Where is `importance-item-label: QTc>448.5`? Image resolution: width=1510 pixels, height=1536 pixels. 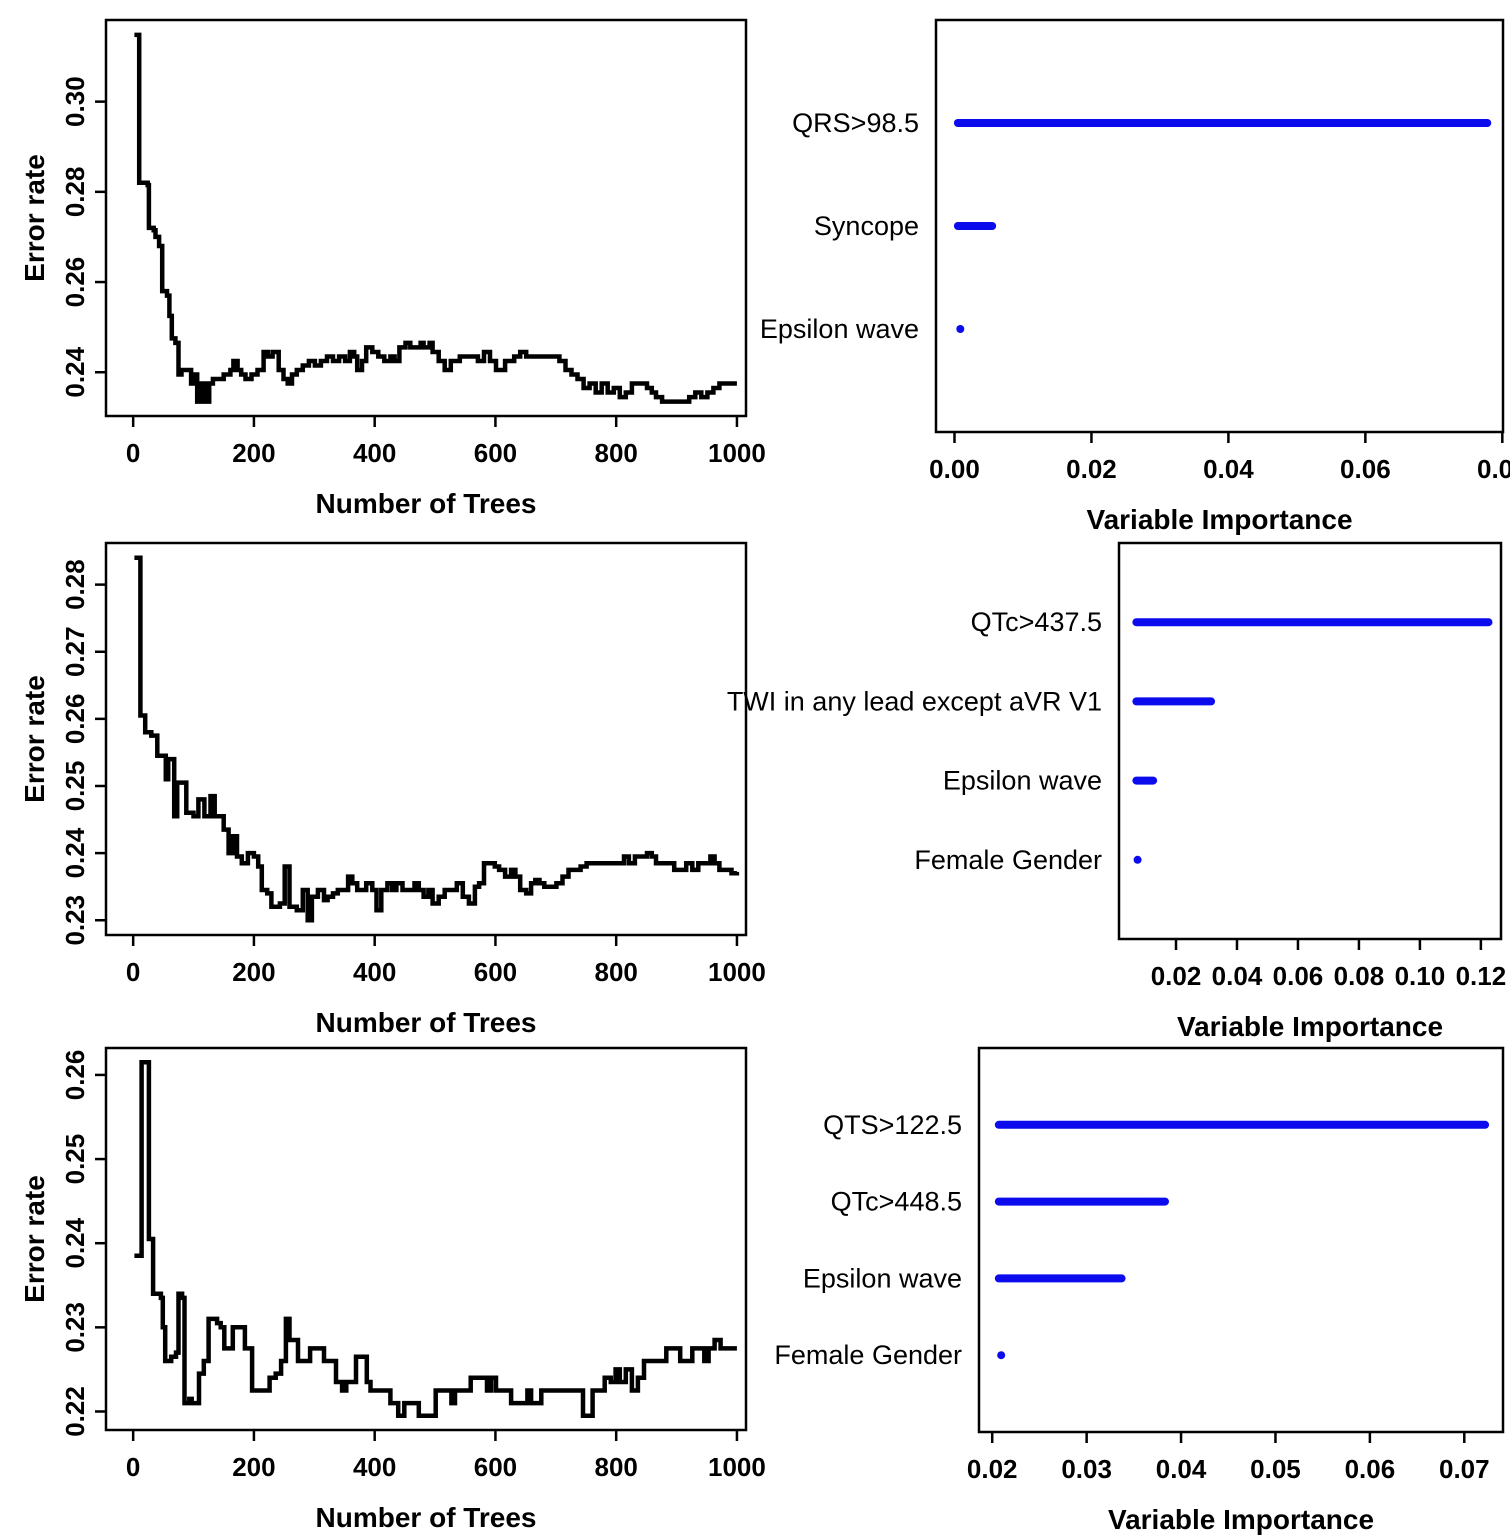
importance-item-label: QTc>448.5 is located at coordinates (896, 1202).